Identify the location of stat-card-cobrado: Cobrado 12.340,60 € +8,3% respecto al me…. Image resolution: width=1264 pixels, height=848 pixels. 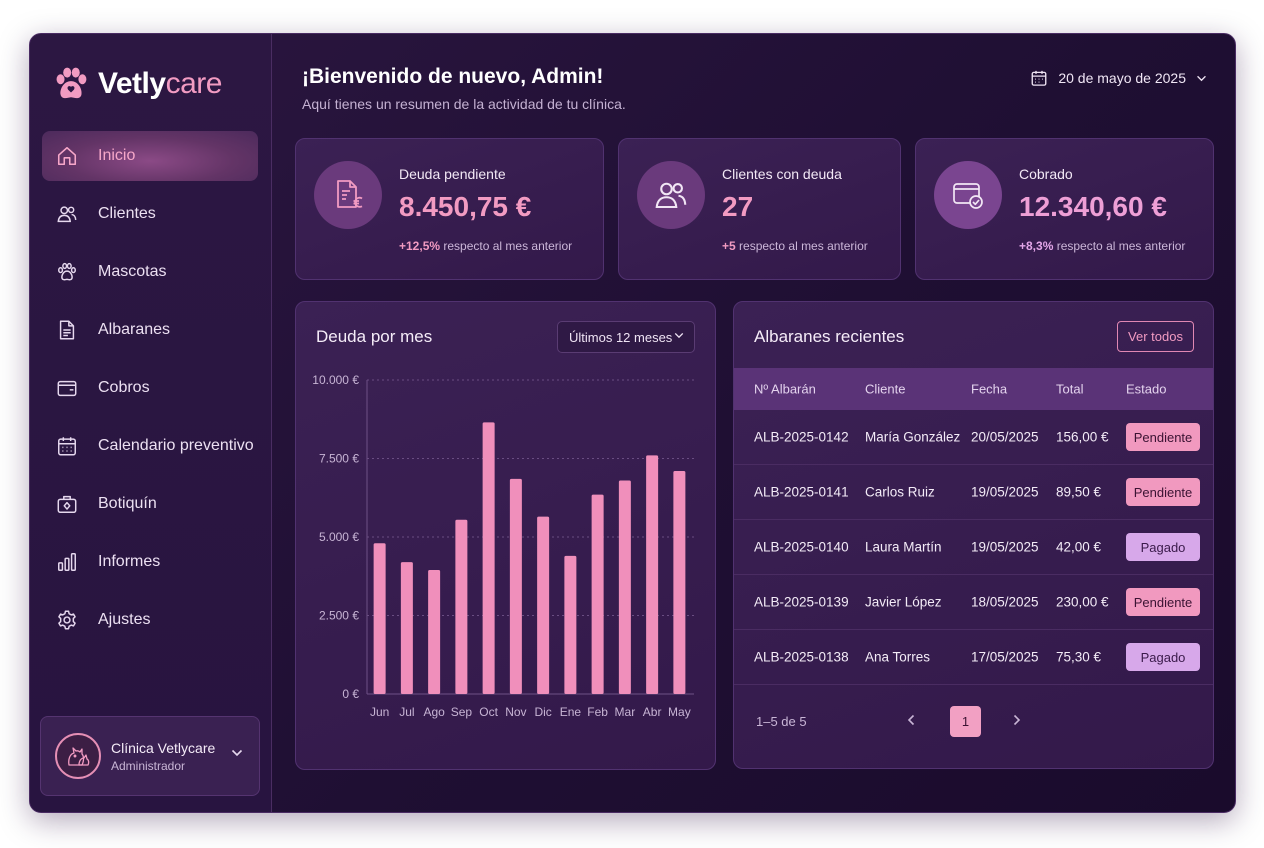
(1064, 209).